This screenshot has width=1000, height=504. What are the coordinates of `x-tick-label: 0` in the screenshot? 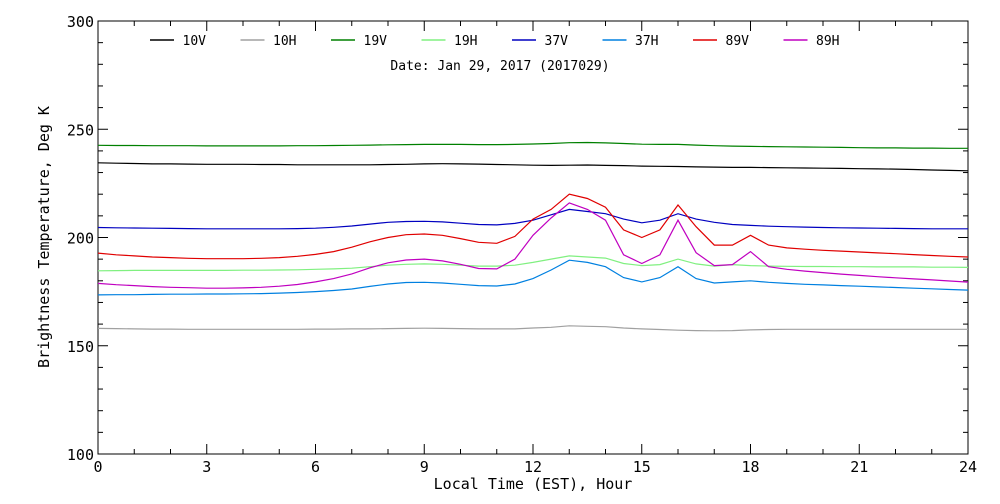 It's located at (97, 467).